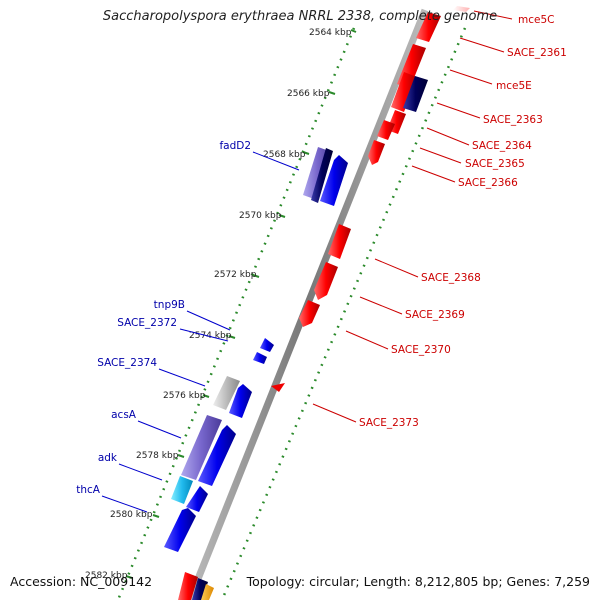  Describe the element at coordinates (260, 216) in the screenshot. I see `tick-label: 2570 kbp` at that location.